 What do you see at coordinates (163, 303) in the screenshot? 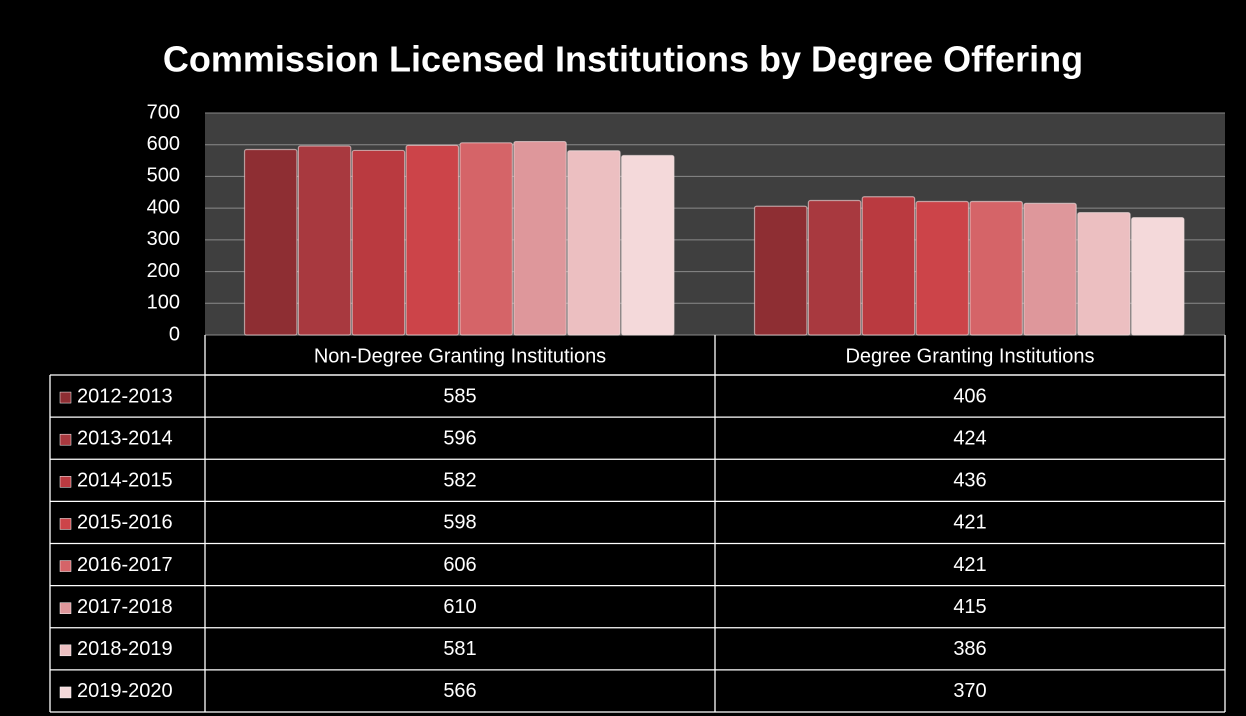
I see `y-tick-label: 100` at bounding box center [163, 303].